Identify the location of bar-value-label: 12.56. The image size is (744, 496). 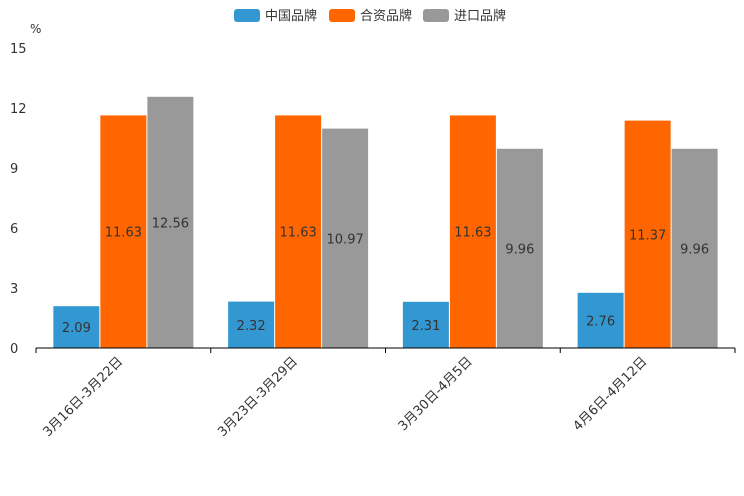
(170, 223).